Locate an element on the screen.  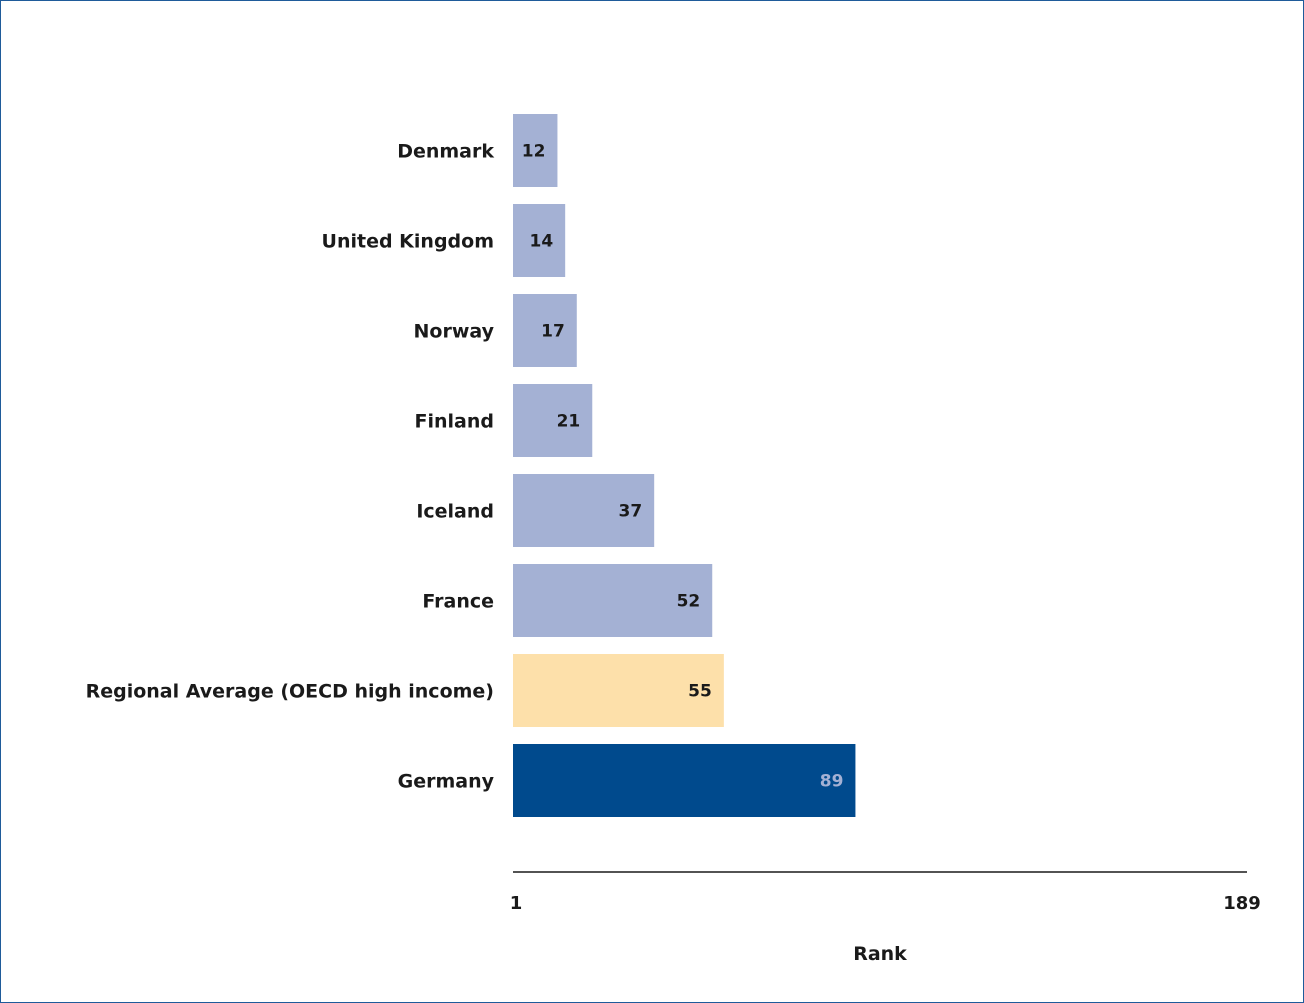
category-label: Denmark is located at coordinates (445, 152).